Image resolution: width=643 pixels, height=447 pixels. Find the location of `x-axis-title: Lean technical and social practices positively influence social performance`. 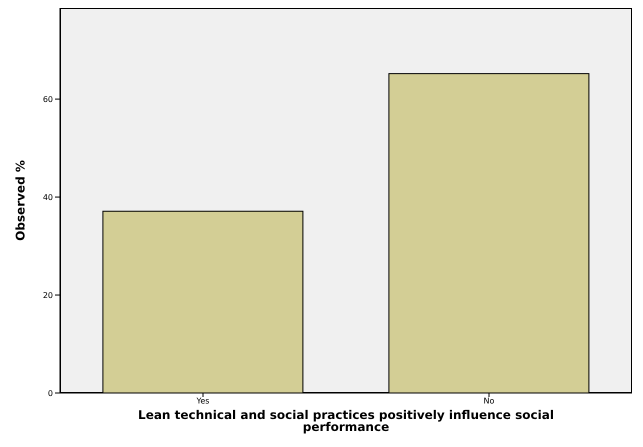

x-axis-title: Lean technical and social practices positively influence social performance is located at coordinates (346, 421).